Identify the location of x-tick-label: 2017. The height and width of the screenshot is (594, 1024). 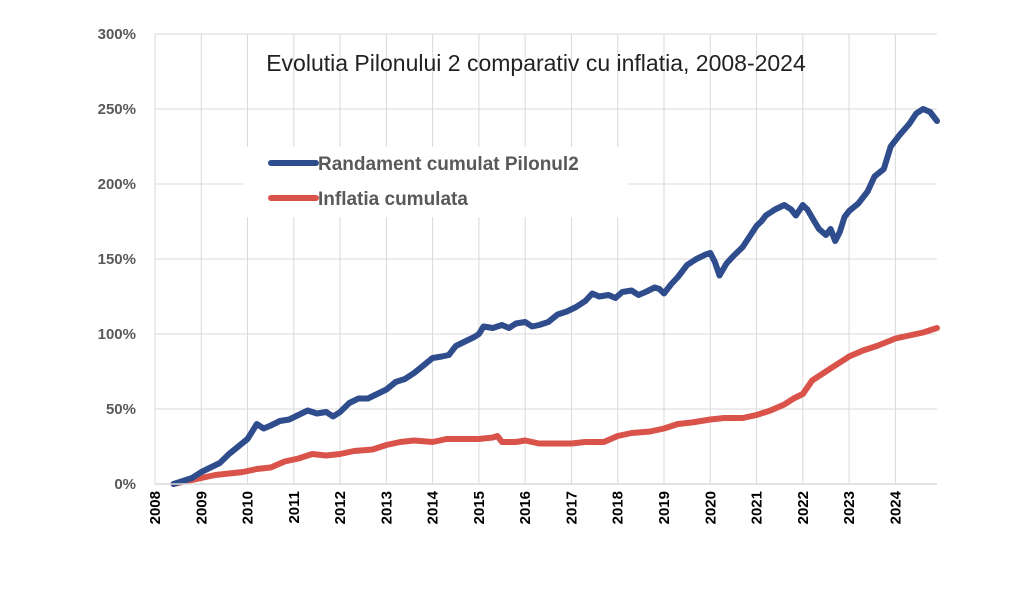
(571, 507).